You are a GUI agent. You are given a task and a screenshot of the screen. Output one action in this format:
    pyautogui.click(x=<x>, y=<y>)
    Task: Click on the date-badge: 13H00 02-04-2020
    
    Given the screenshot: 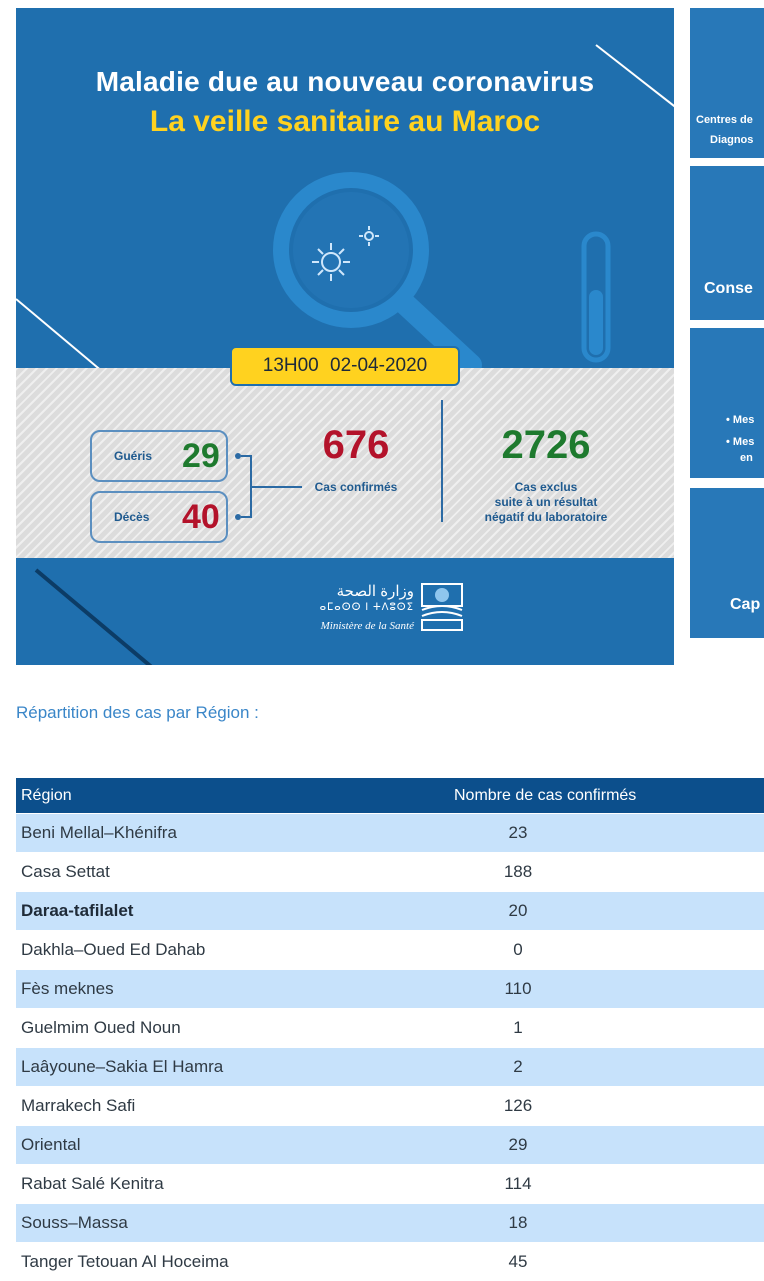 What is the action you would take?
    pyautogui.click(x=345, y=366)
    